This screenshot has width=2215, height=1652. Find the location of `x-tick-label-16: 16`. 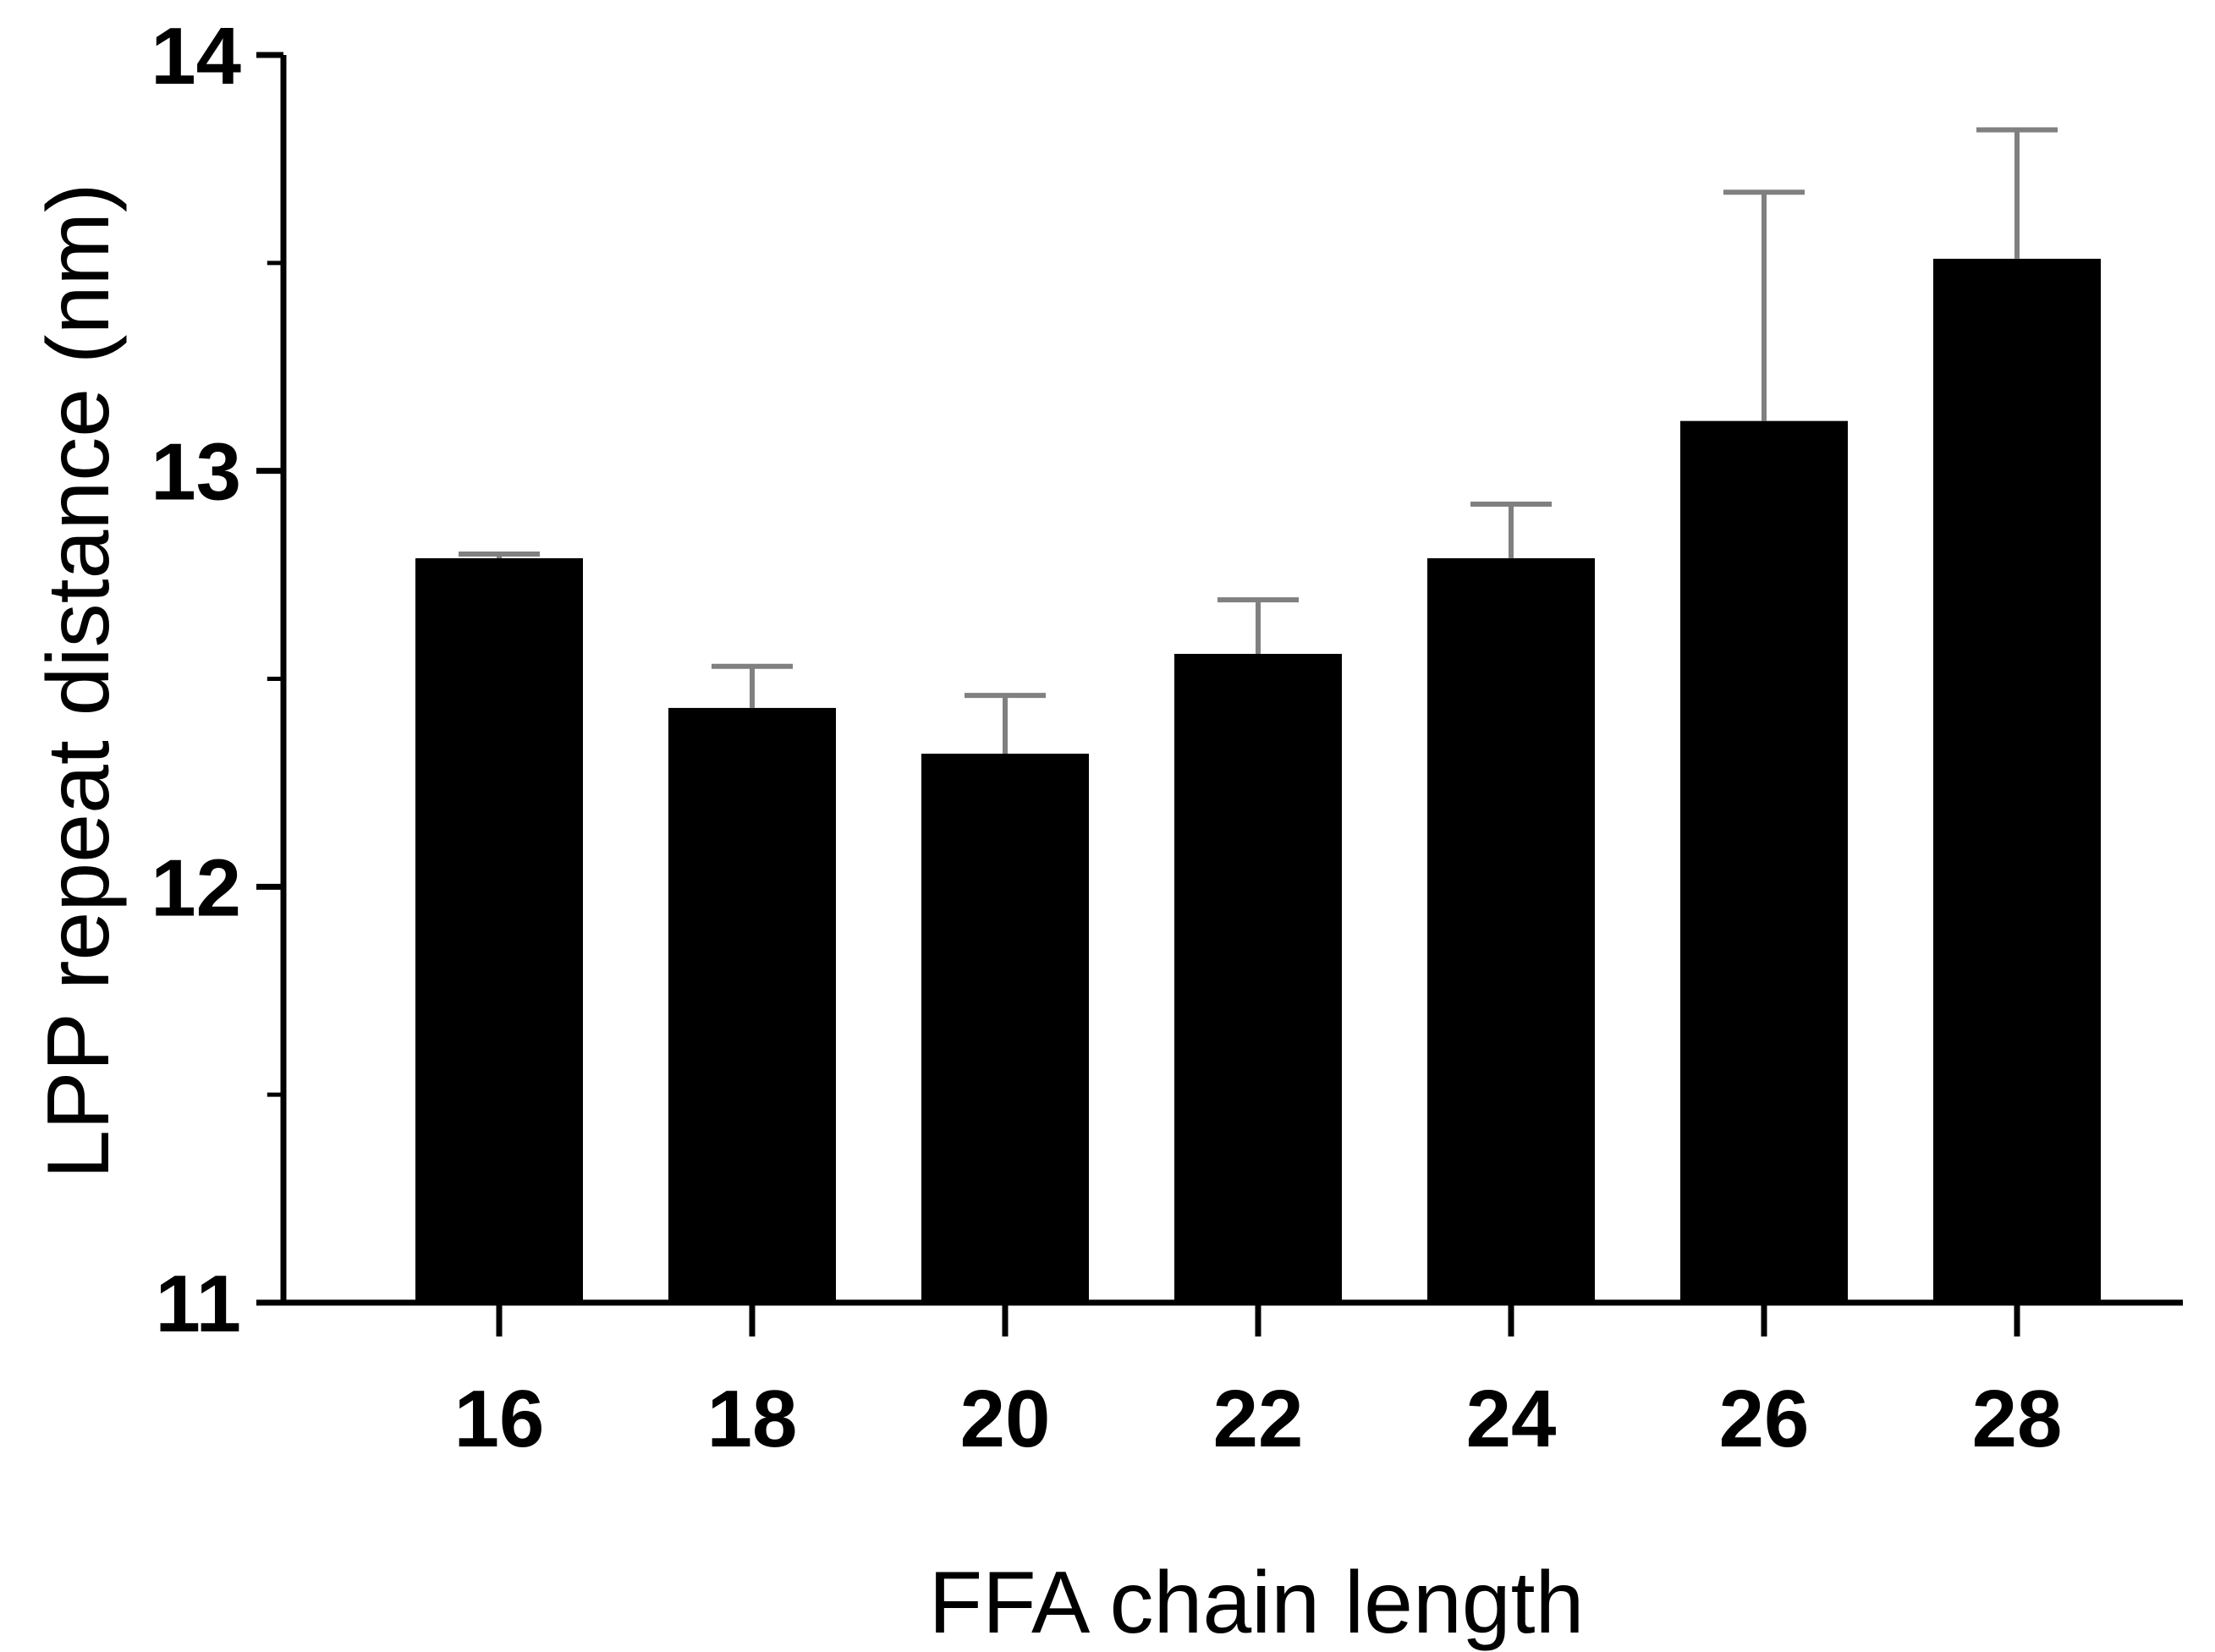

x-tick-label-16: 16 is located at coordinates (499, 1419).